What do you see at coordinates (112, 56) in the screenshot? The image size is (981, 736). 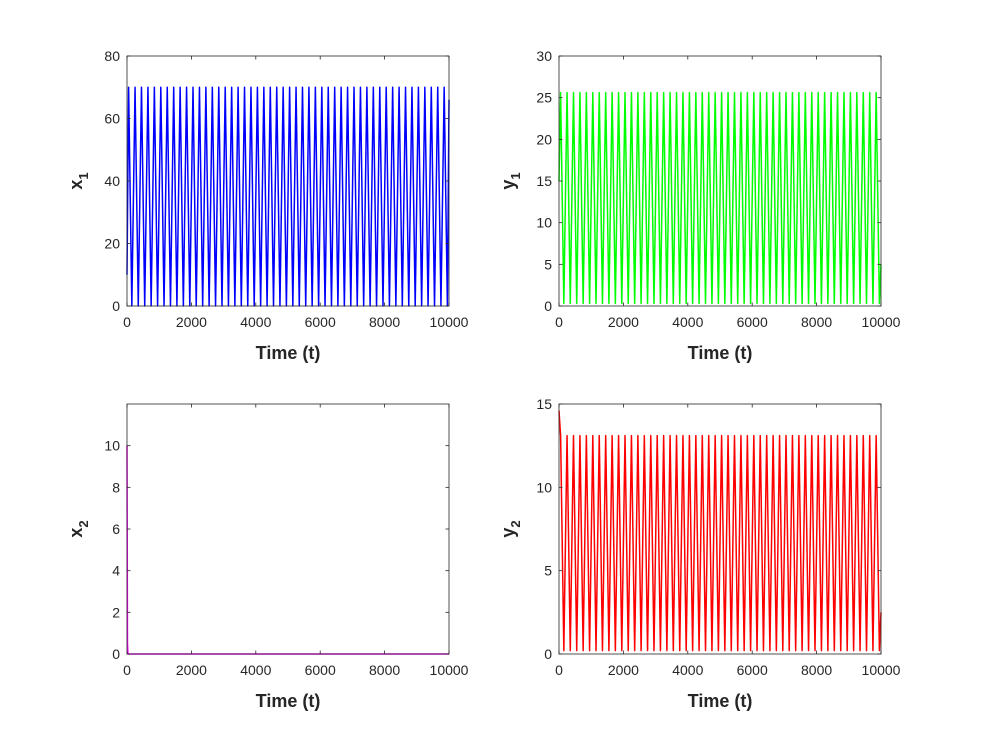 I see `y-tick-label: 80` at bounding box center [112, 56].